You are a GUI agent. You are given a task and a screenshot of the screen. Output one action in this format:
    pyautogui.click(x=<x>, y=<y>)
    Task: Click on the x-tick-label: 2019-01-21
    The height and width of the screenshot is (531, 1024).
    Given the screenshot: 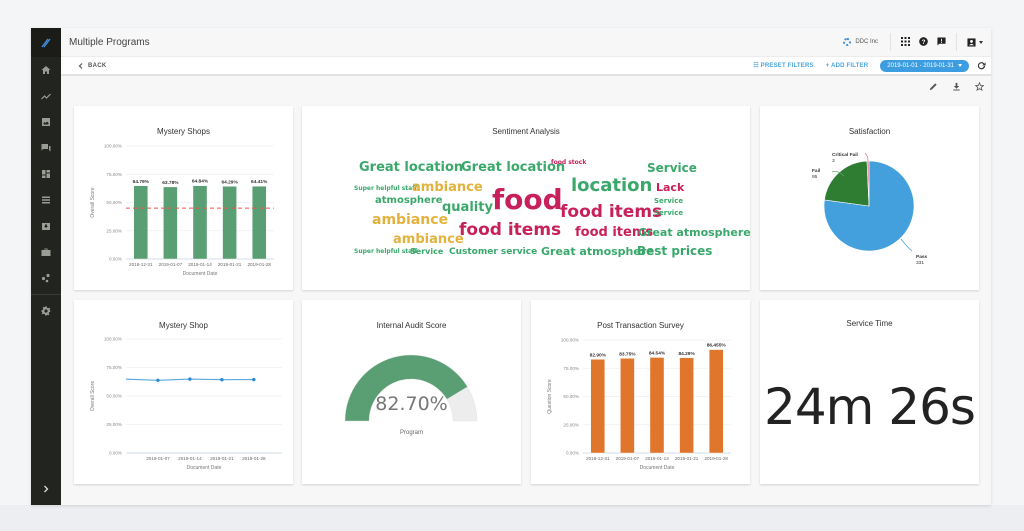 What is the action you would take?
    pyautogui.click(x=222, y=458)
    